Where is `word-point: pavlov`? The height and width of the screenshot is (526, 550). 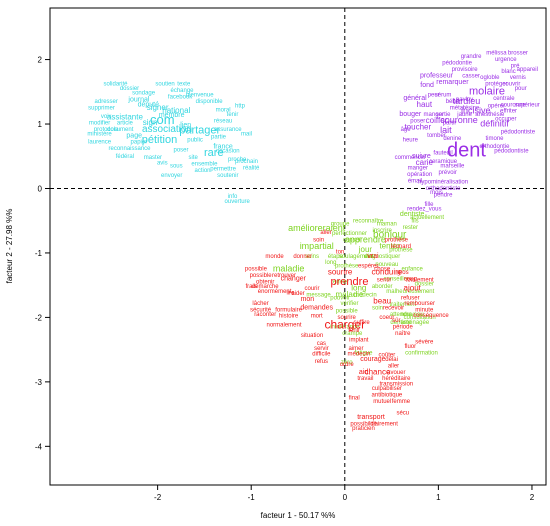 word-point: pavlov is located at coordinates (464, 100).